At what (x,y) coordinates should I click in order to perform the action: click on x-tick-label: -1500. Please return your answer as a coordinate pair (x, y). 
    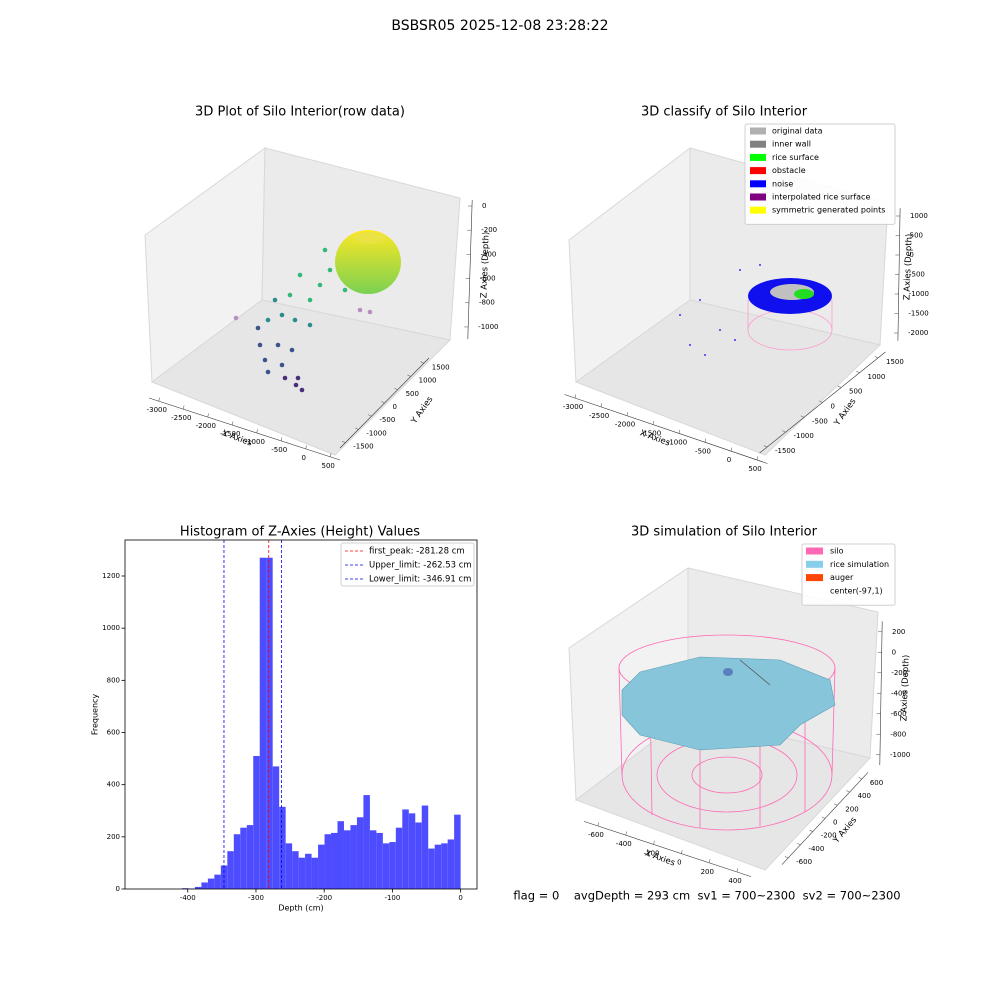
    Looking at the image, I should click on (651, 434).